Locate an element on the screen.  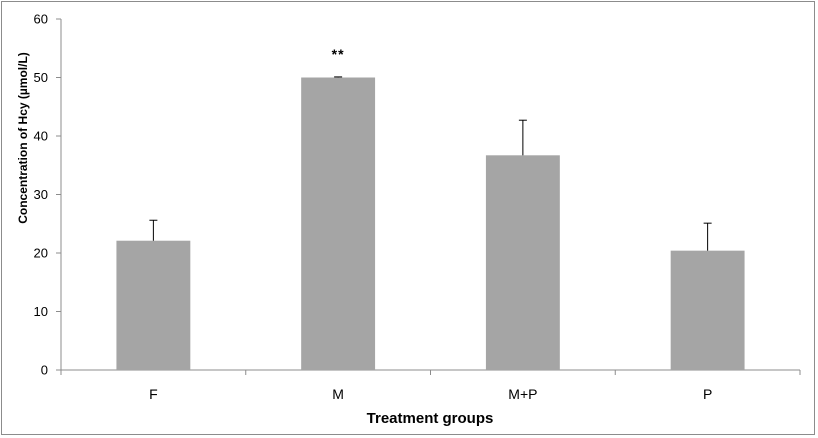
y-tick-label: 10 is located at coordinates (41, 311).